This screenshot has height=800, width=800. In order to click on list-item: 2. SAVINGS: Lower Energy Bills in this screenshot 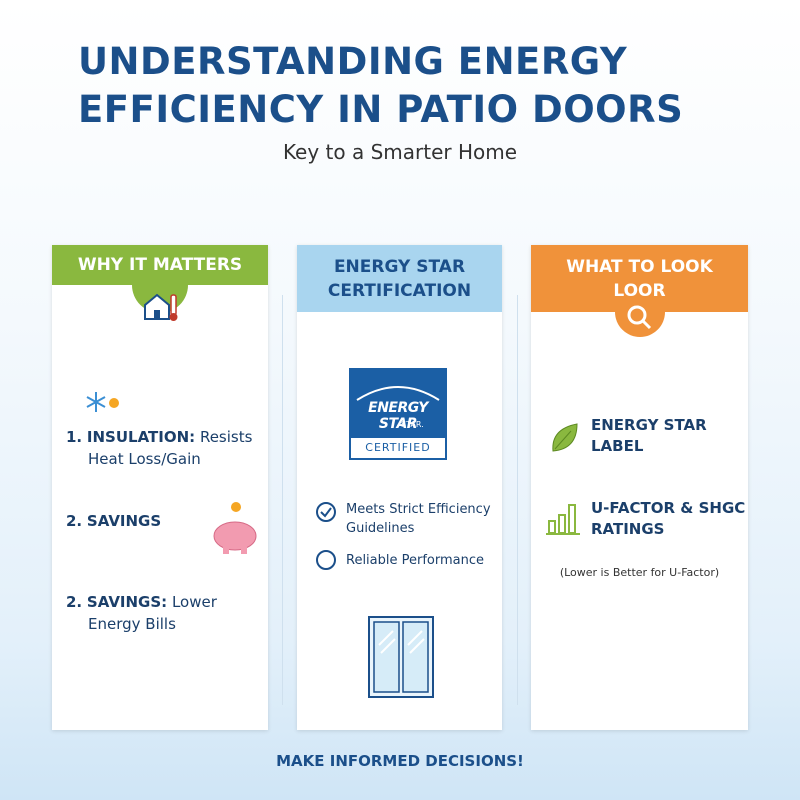, I will do `click(161, 613)`.